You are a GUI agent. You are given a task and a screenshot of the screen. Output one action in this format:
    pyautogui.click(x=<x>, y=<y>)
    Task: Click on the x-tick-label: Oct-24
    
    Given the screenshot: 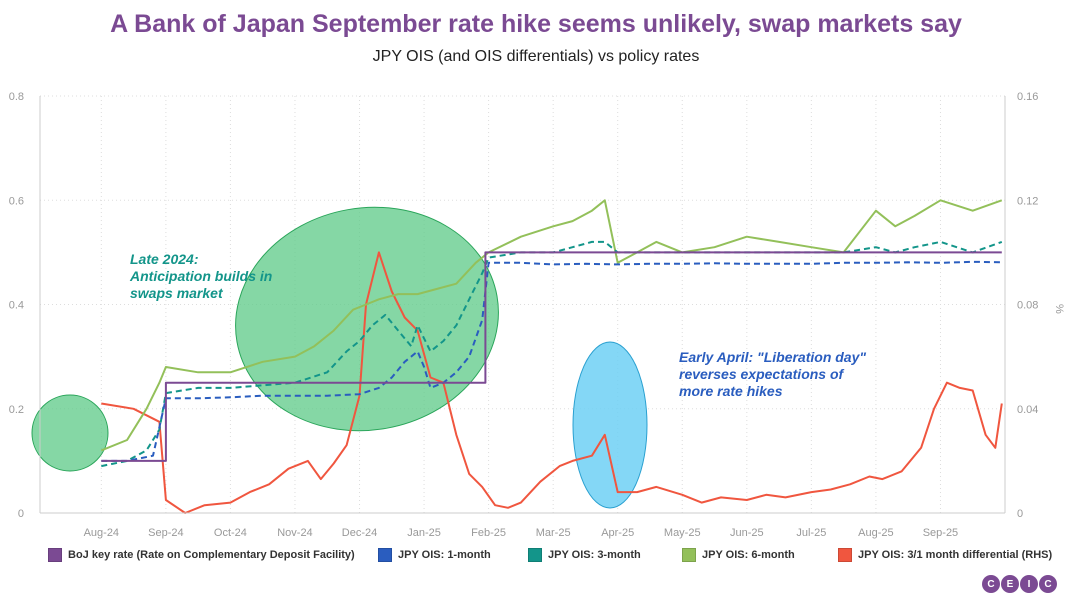 What is the action you would take?
    pyautogui.click(x=230, y=533)
    